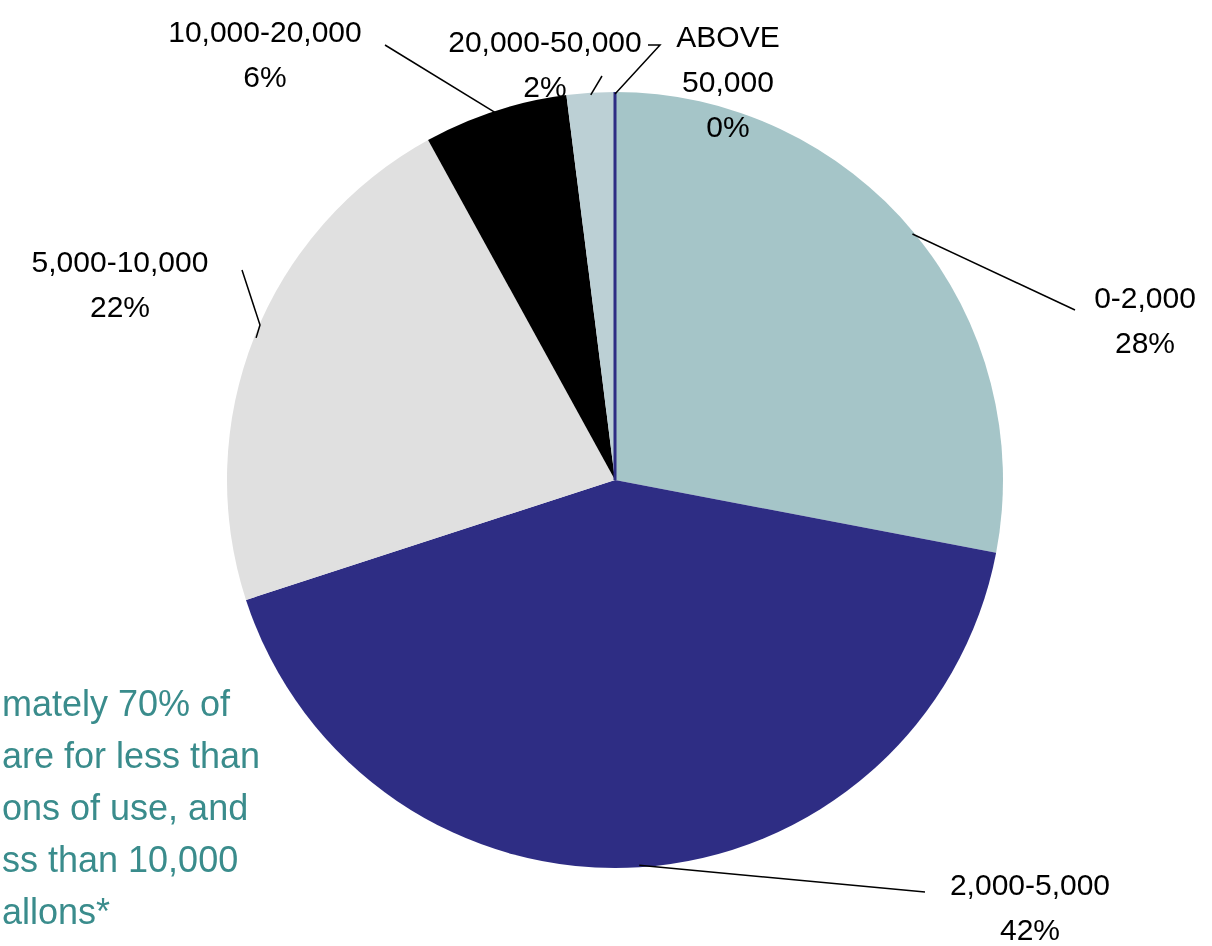 This screenshot has height=946, width=1212. What do you see at coordinates (265, 31) in the screenshot?
I see `slice-label: 10,000-20,000` at bounding box center [265, 31].